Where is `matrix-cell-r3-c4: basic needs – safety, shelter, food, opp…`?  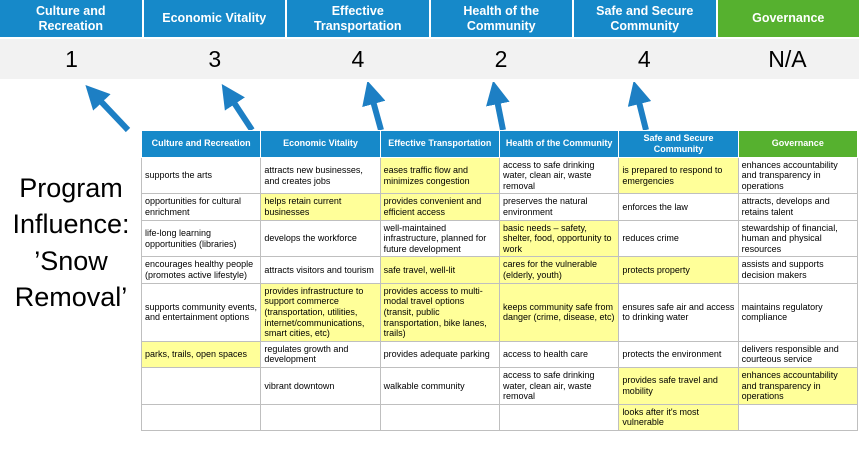
matrix-cell-r3-c4: basic needs – safety, shelter, food, opp… is located at coordinates (559, 238).